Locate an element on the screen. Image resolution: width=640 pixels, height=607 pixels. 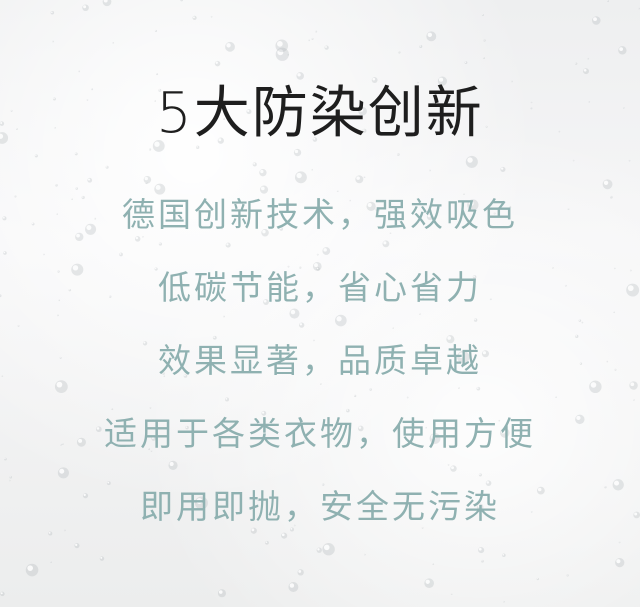
feature-item-4: 适用于各类衣物，使用方便 is located at coordinates (320, 433).